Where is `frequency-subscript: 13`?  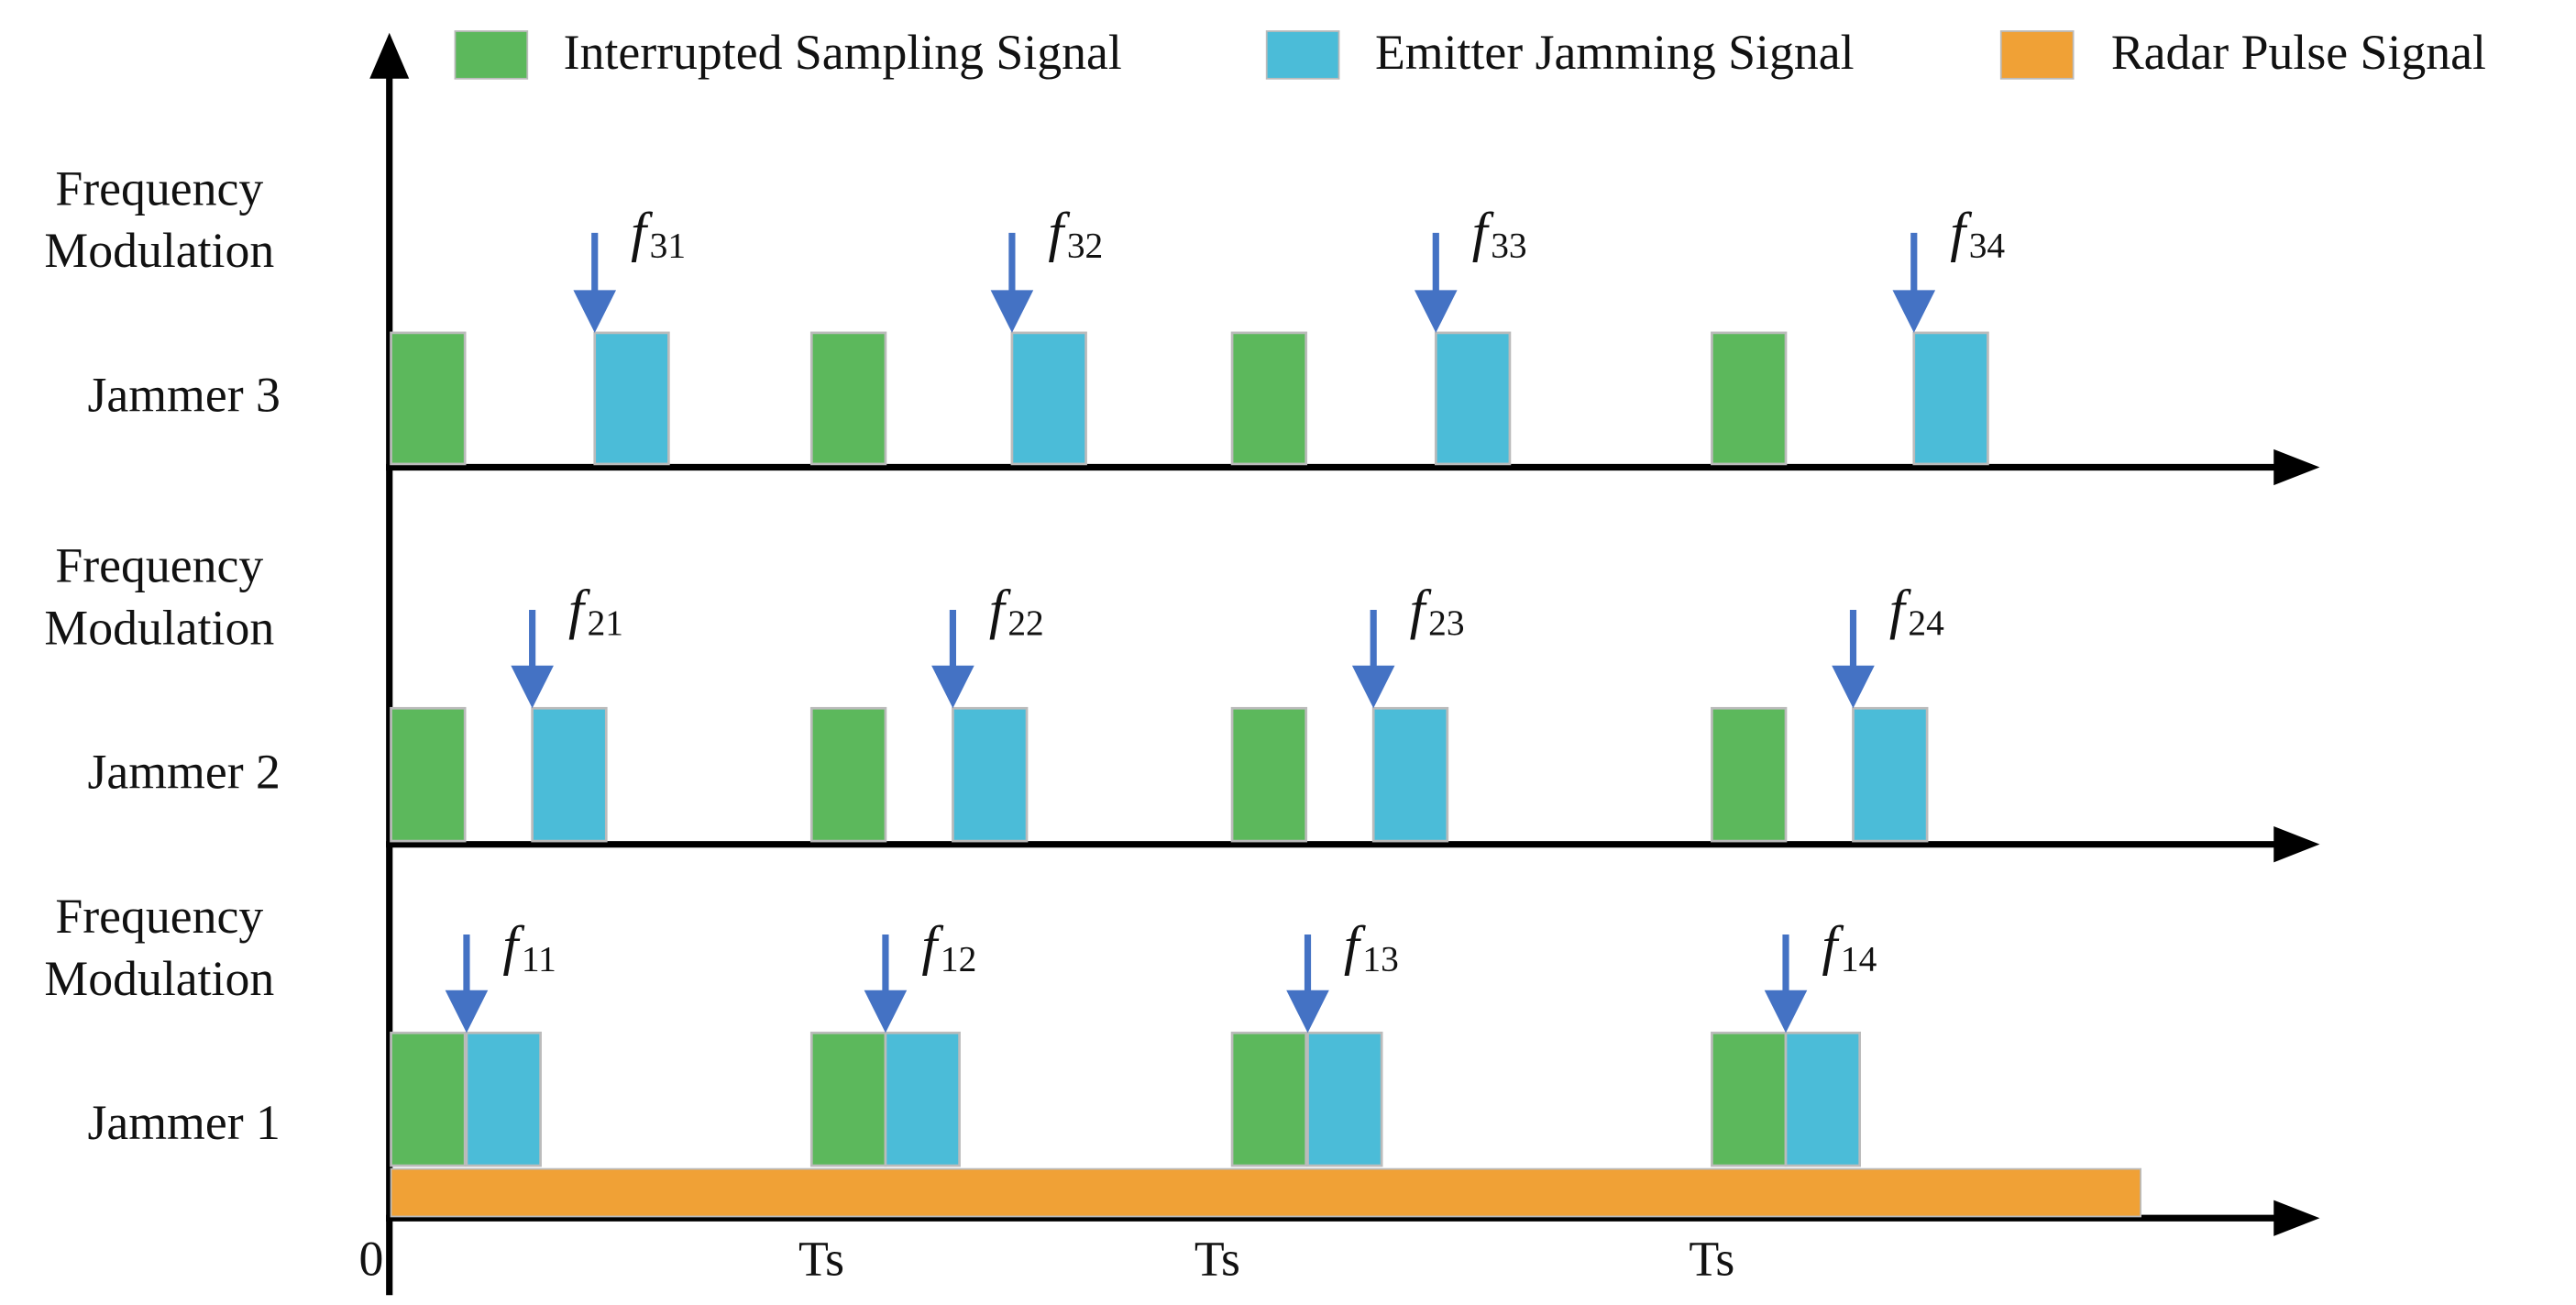
frequency-subscript: 13 is located at coordinates (1380, 958).